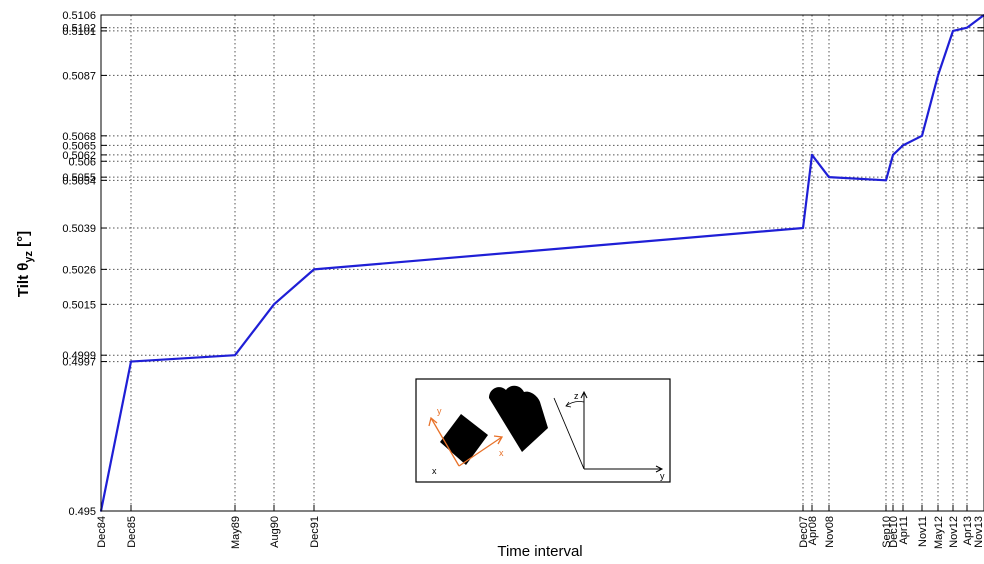  I want to click on x-tick-label: May89, so click(236, 532).